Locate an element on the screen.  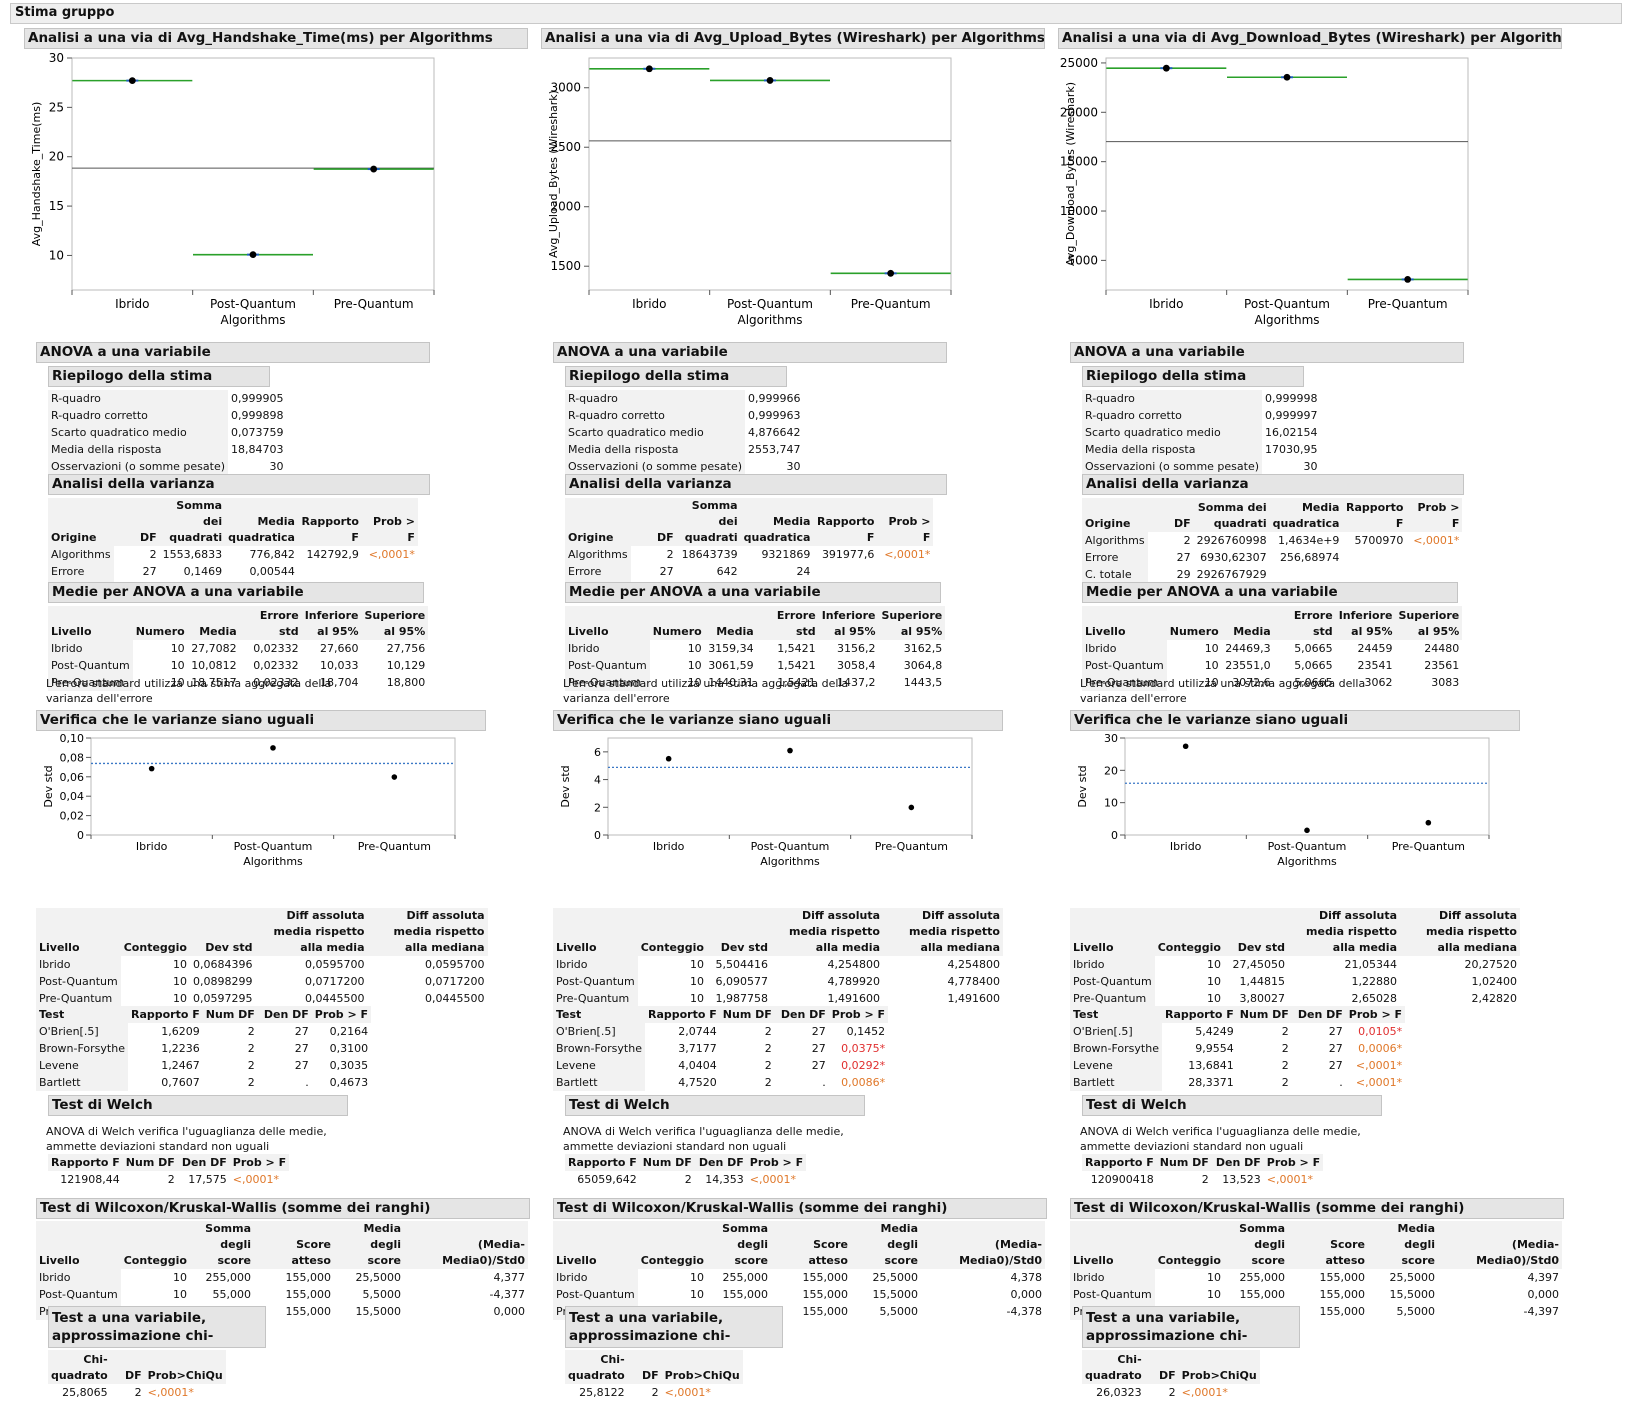
welch-col-head: Prob > F is located at coordinates (1293, 1162).